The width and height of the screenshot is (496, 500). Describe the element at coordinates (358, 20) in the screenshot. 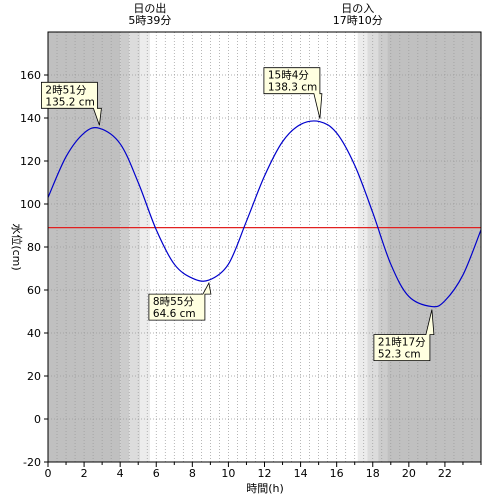

I see `sun-event-time: 17時10分` at that location.